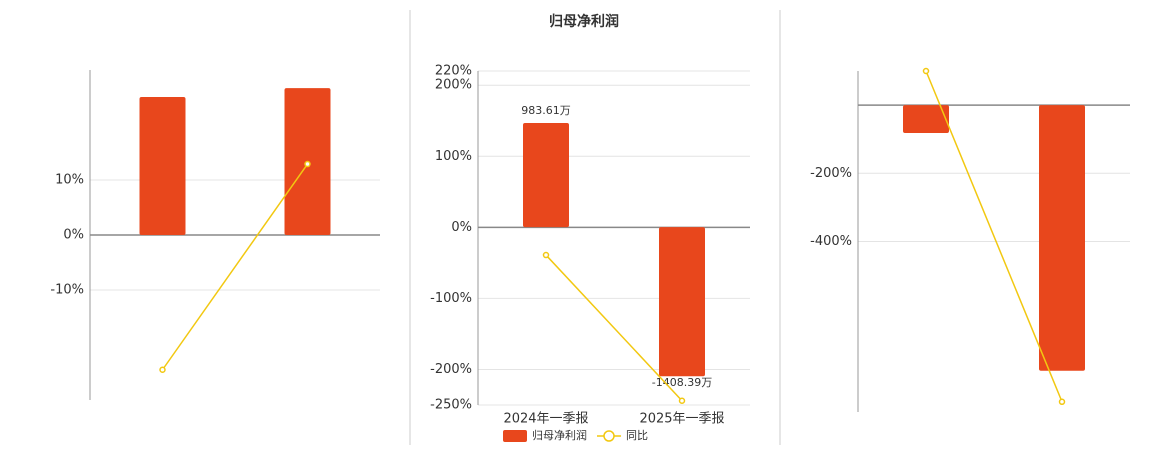 This screenshot has width=1160, height=450. What do you see at coordinates (546, 110) in the screenshot?
I see `value-label: 983.61万` at bounding box center [546, 110].